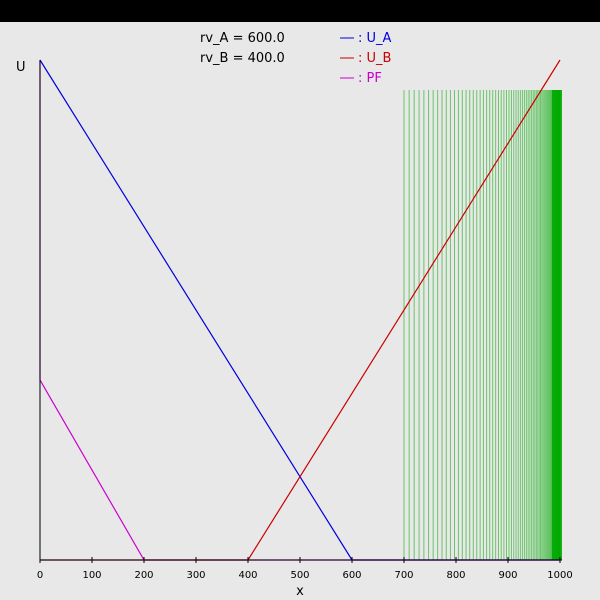  What do you see at coordinates (300, 11) in the screenshot?
I see `window-title-bar` at bounding box center [300, 11].